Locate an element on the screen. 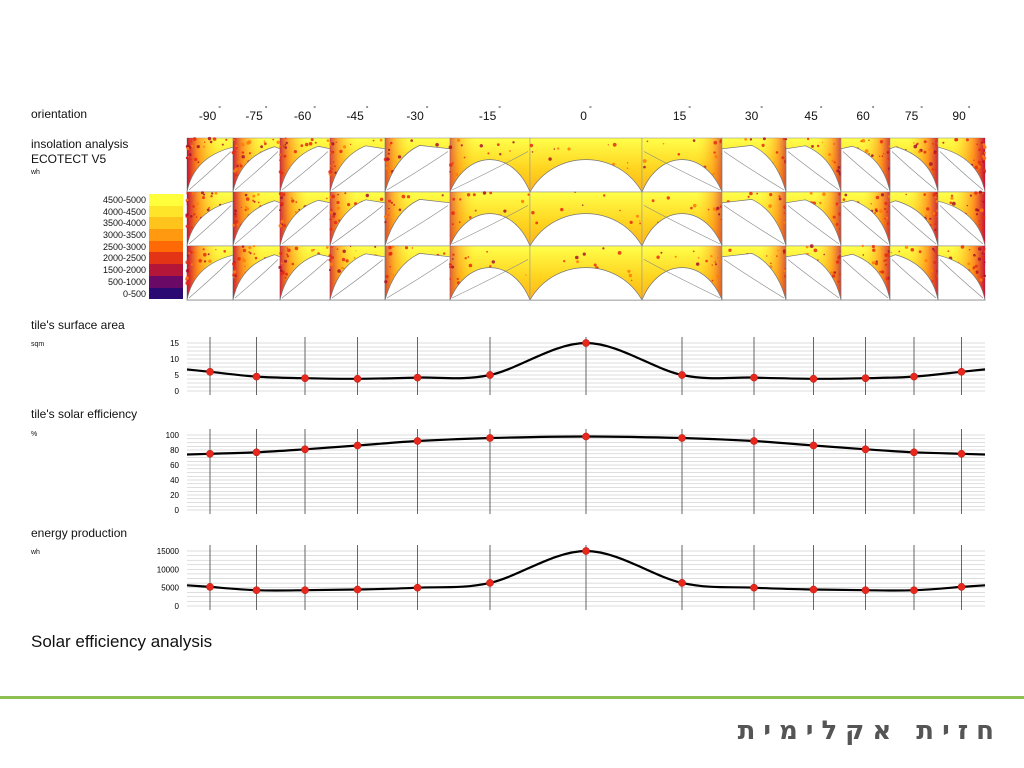 The height and width of the screenshot is (768, 1024). legend-label: 4500-5000 is located at coordinates (124, 200).